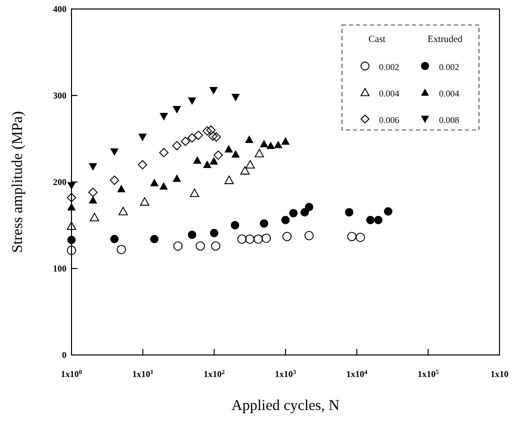  What do you see at coordinates (428, 373) in the screenshot?
I see `x-tick-label: 1x10$^{5}$` at bounding box center [428, 373].